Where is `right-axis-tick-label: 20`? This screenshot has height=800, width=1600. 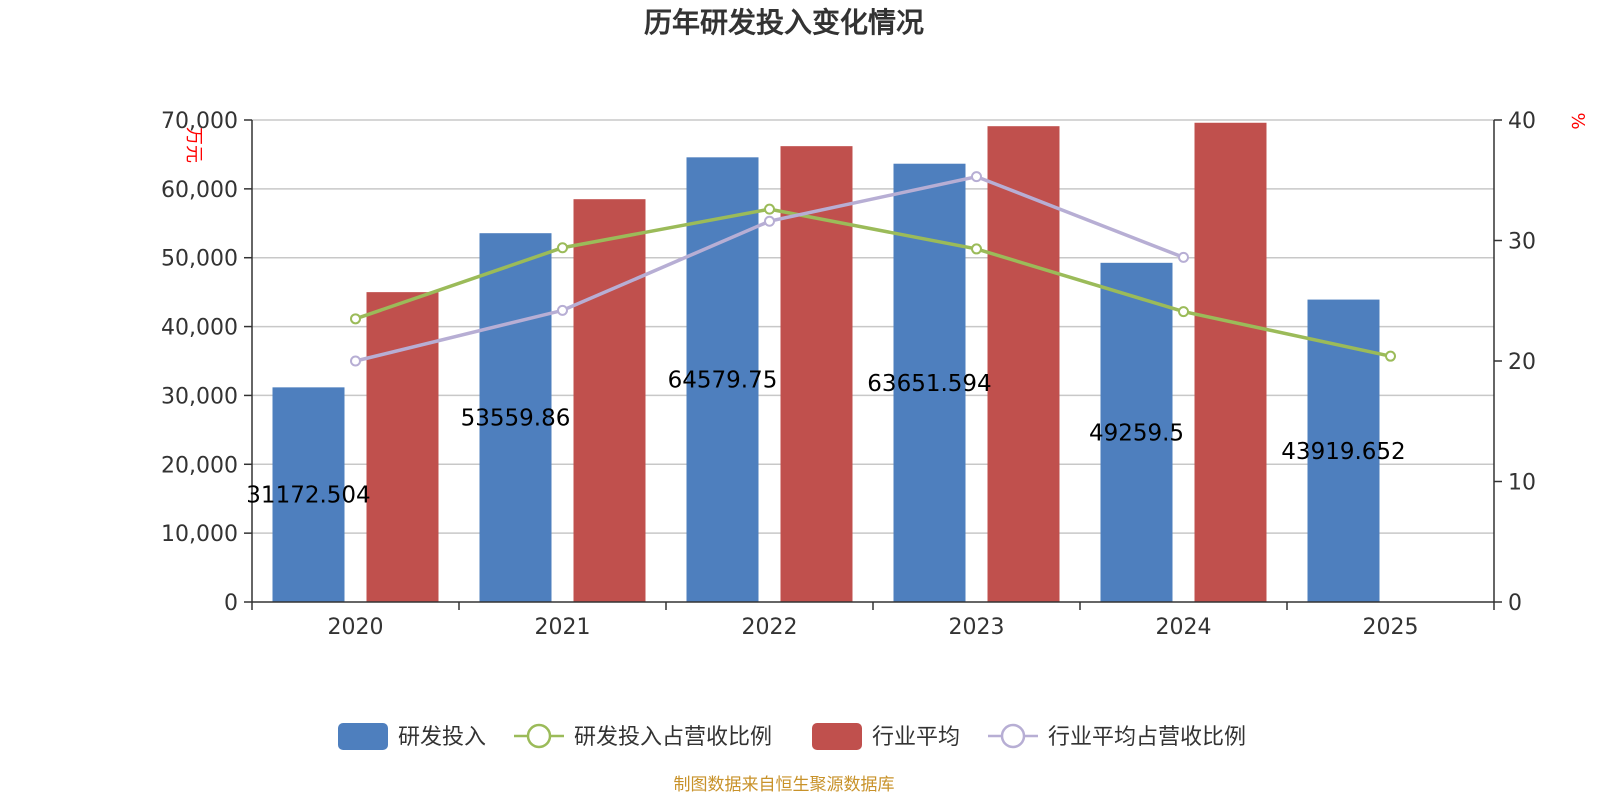
right-axis-tick-label: 20 is located at coordinates (1522, 362).